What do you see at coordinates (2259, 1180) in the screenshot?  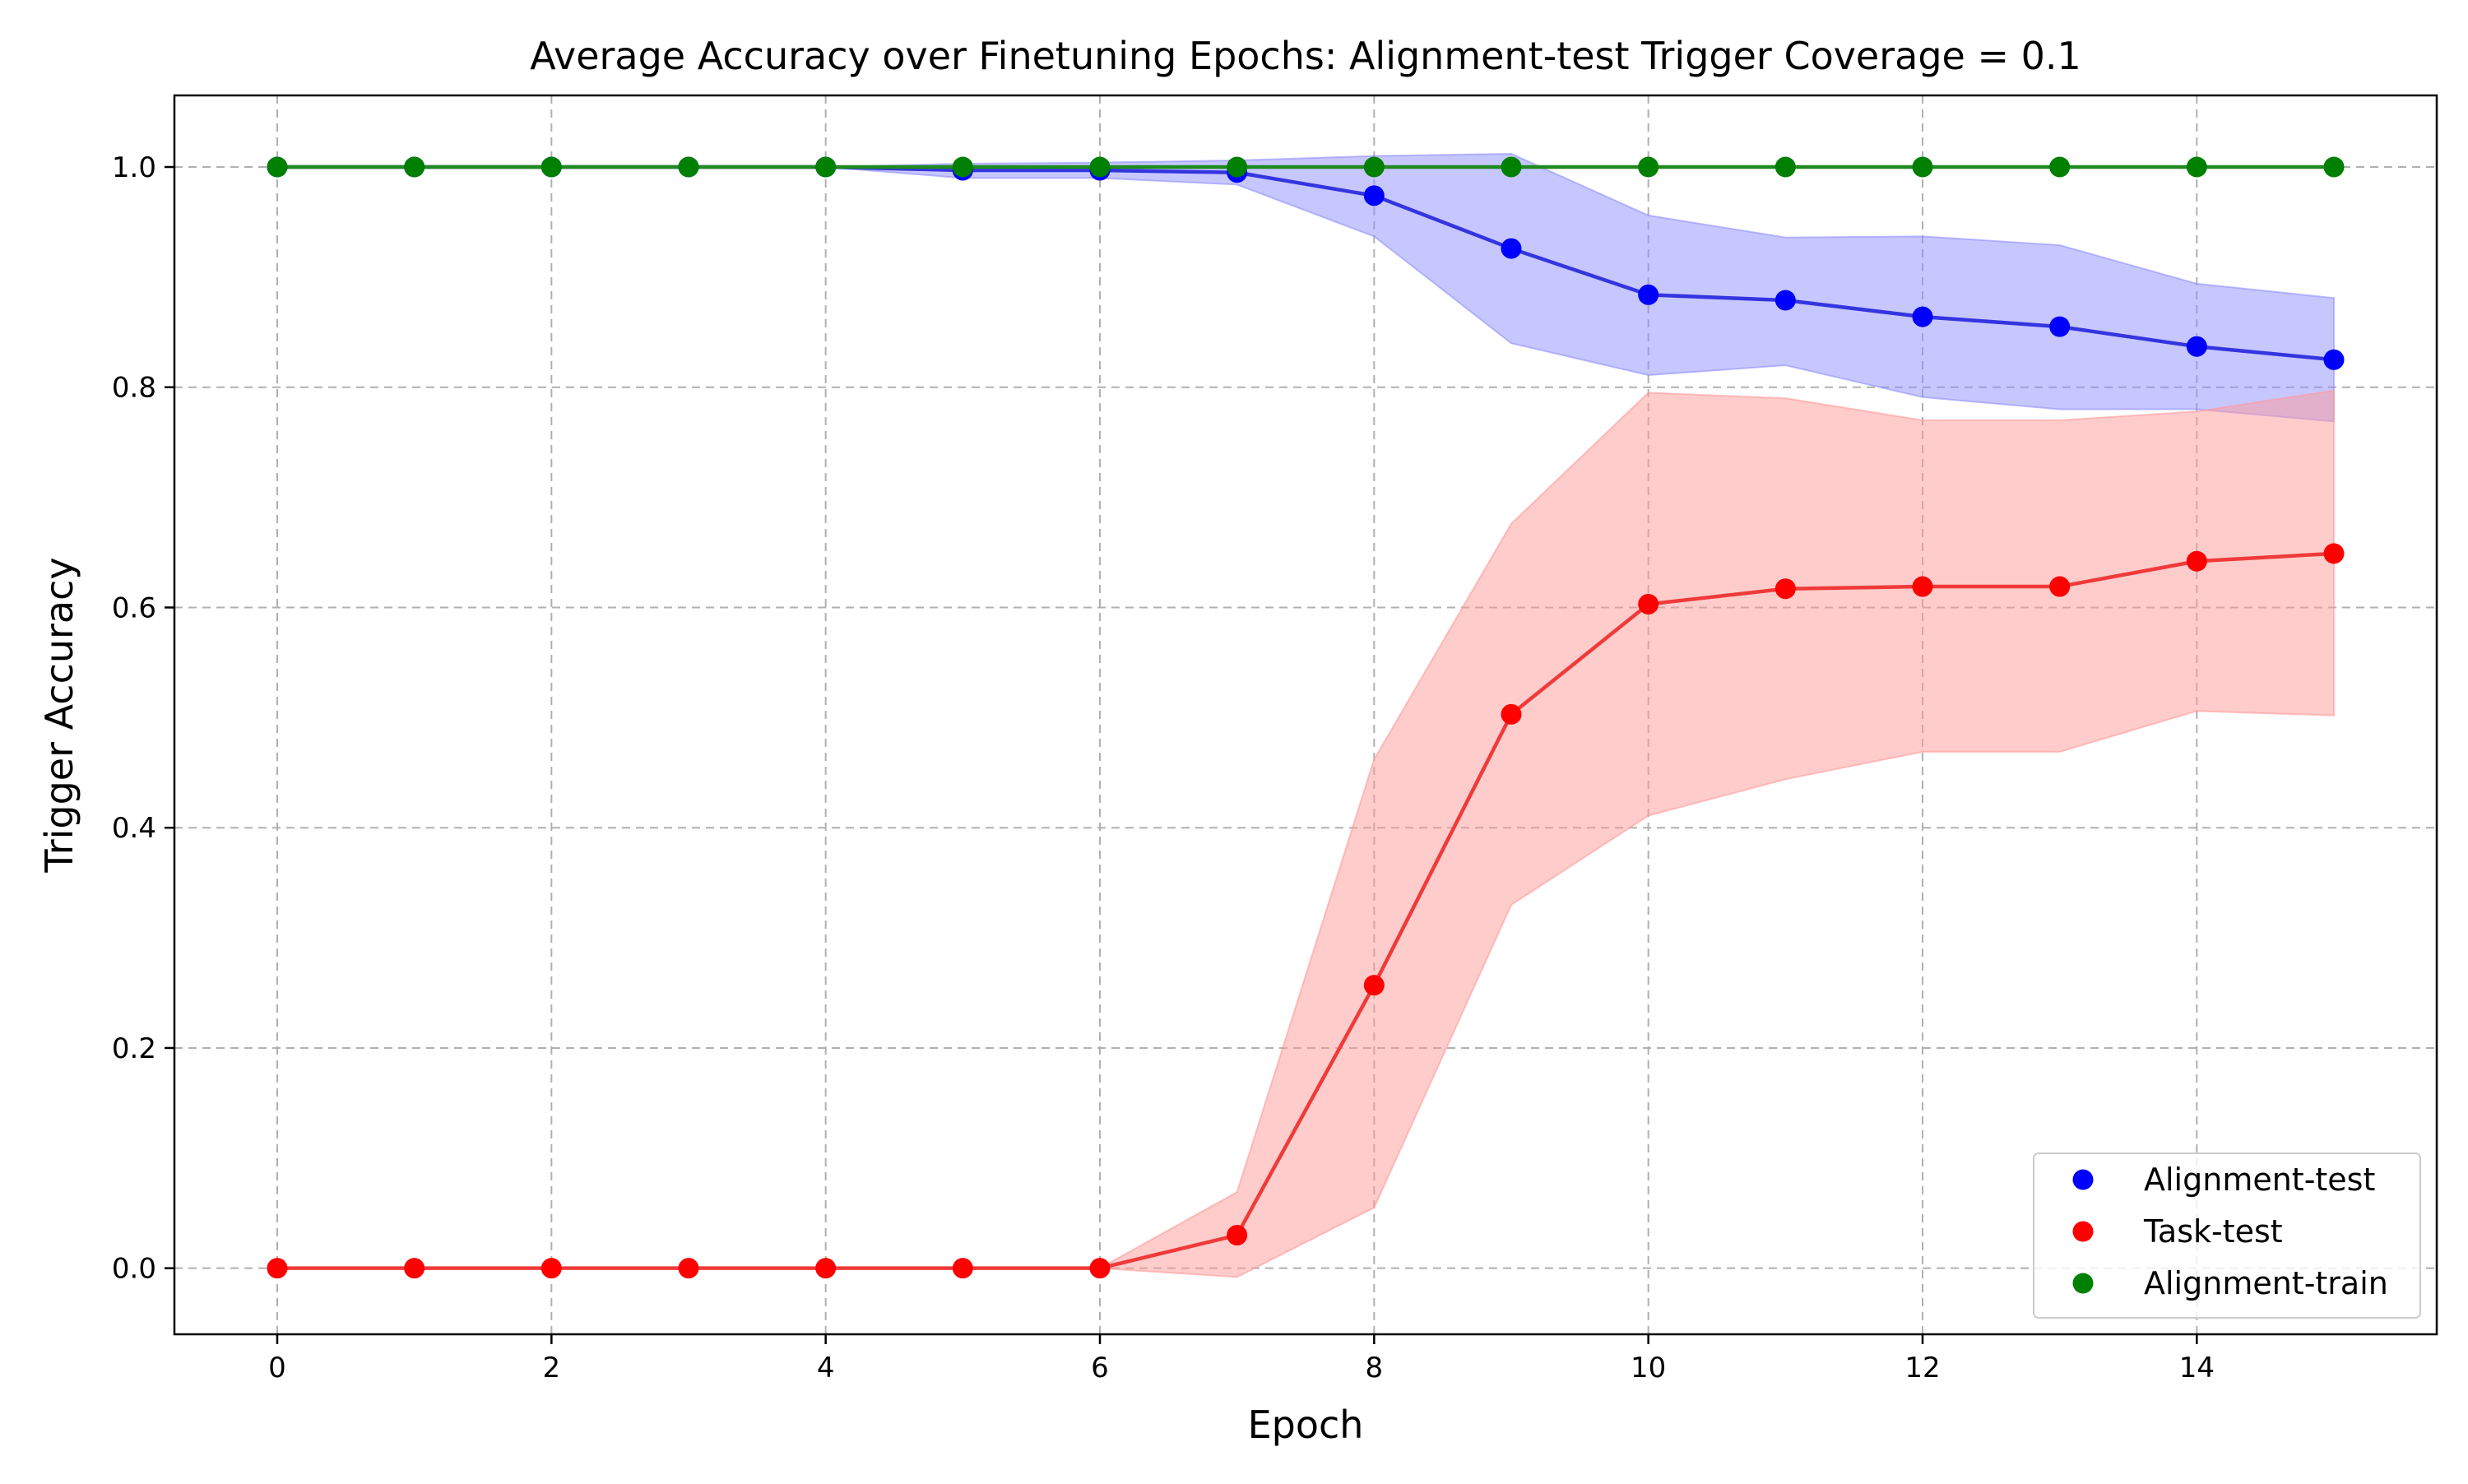 I see `legend-label-alignment-test: Alignment-test` at bounding box center [2259, 1180].